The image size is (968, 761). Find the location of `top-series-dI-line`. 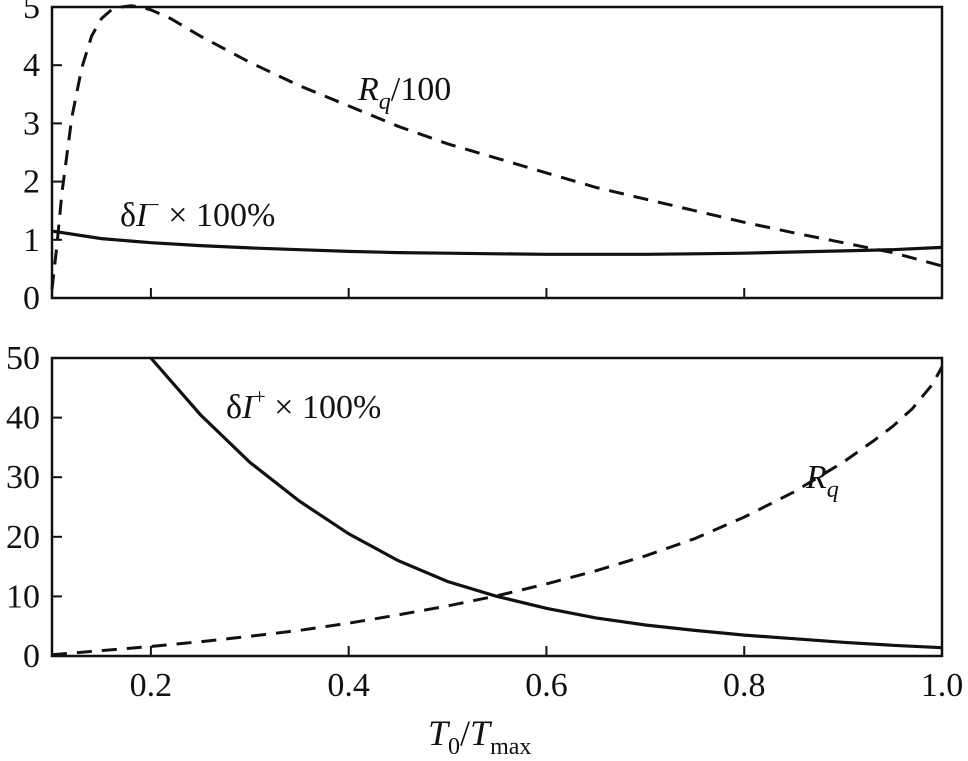

top-series-dI-line is located at coordinates (497, 242).